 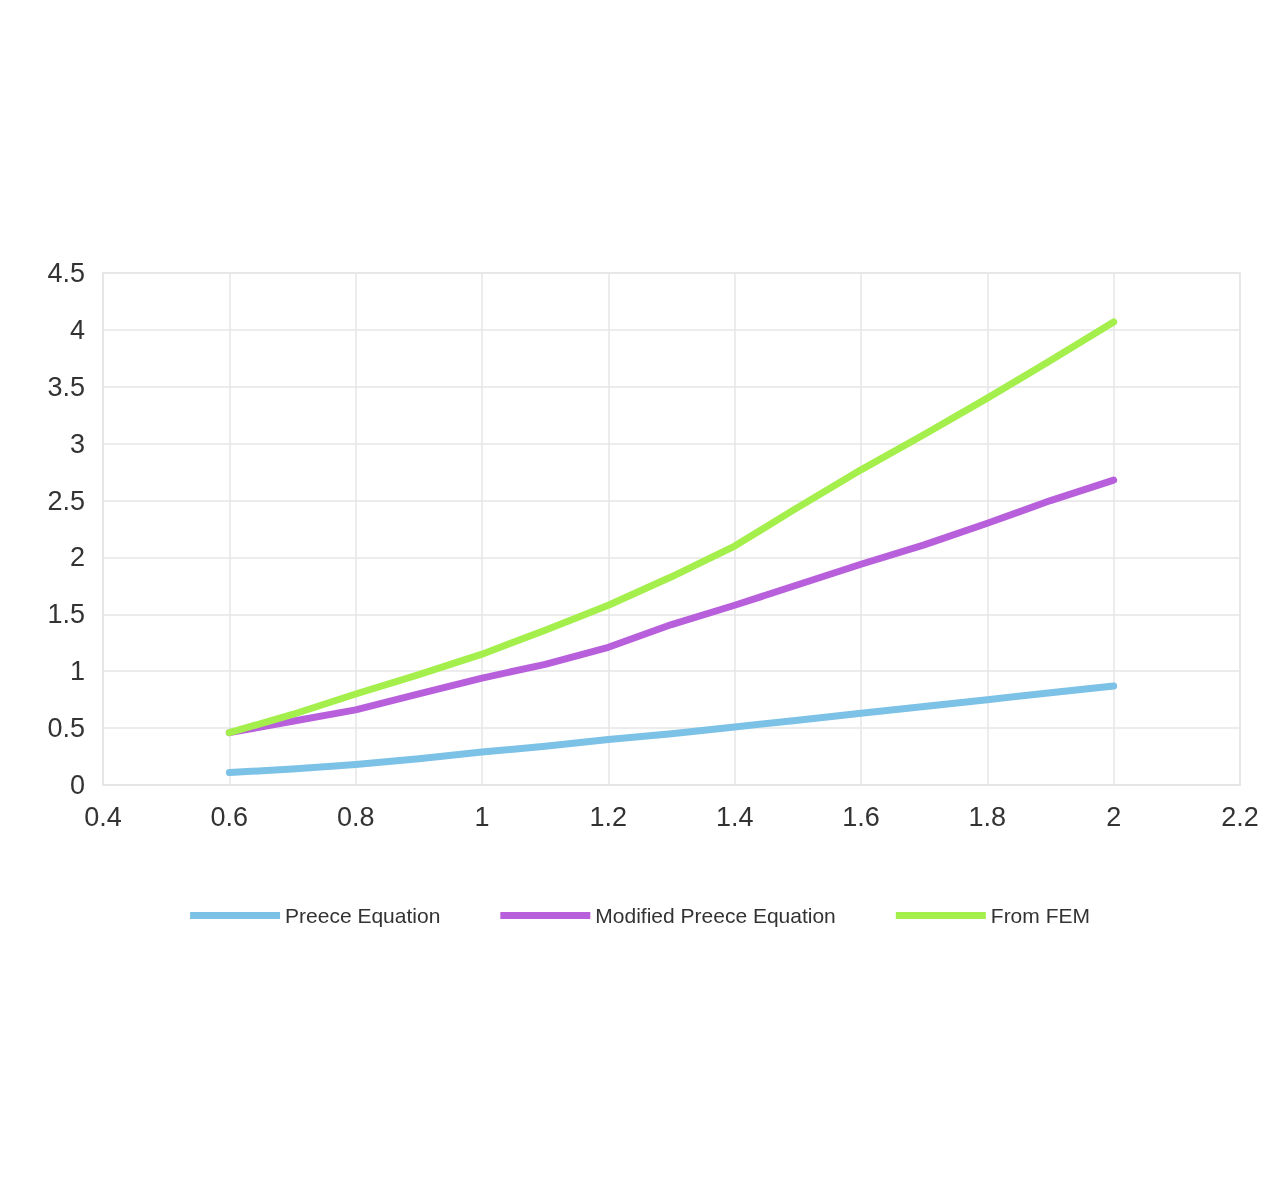 I want to click on y-tick-label: 2, so click(x=77, y=557).